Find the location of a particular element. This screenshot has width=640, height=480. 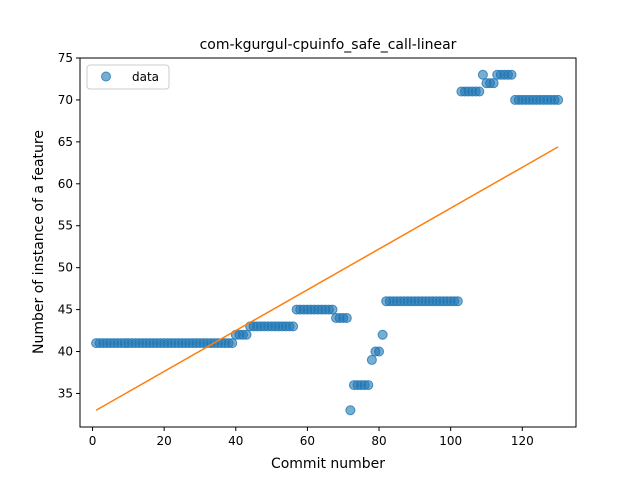

x-axis-ticks: 0 20 40 60 80 100 120 is located at coordinates (311, 437).